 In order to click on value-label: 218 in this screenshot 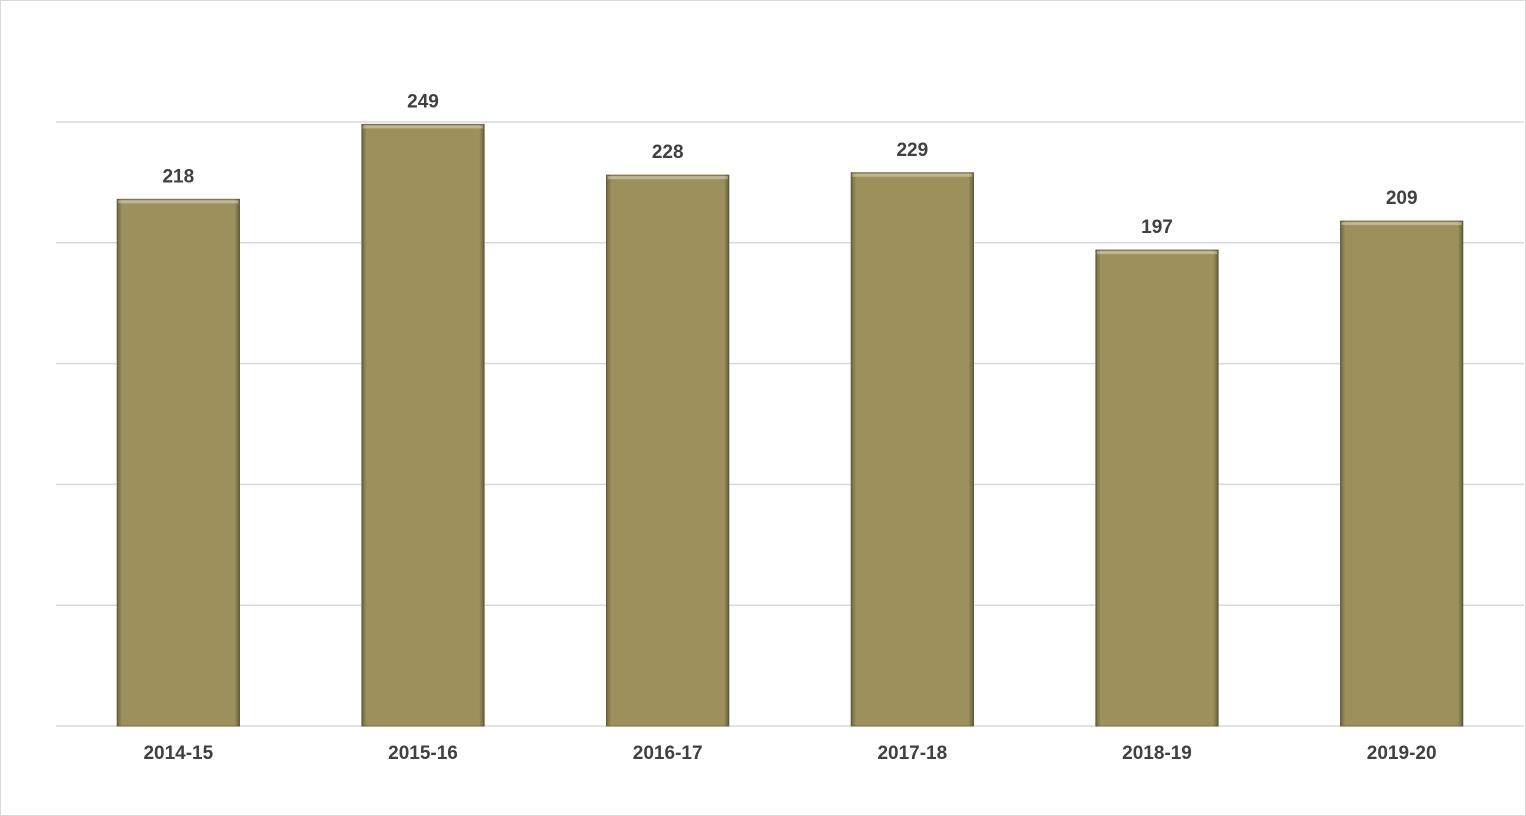, I will do `click(178, 176)`.